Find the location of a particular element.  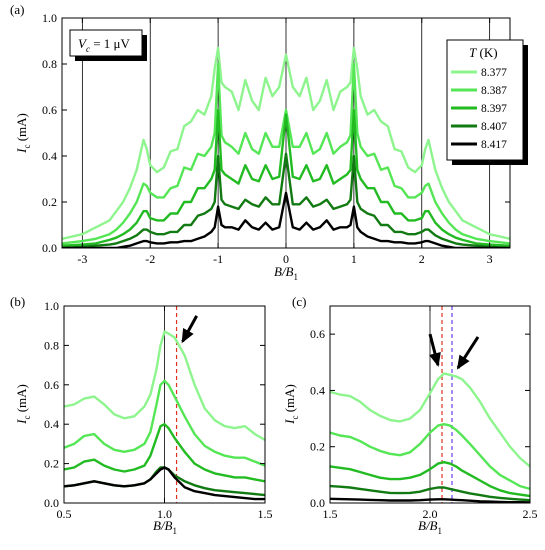

legend-entry-label: 8.417 is located at coordinates (494, 145).